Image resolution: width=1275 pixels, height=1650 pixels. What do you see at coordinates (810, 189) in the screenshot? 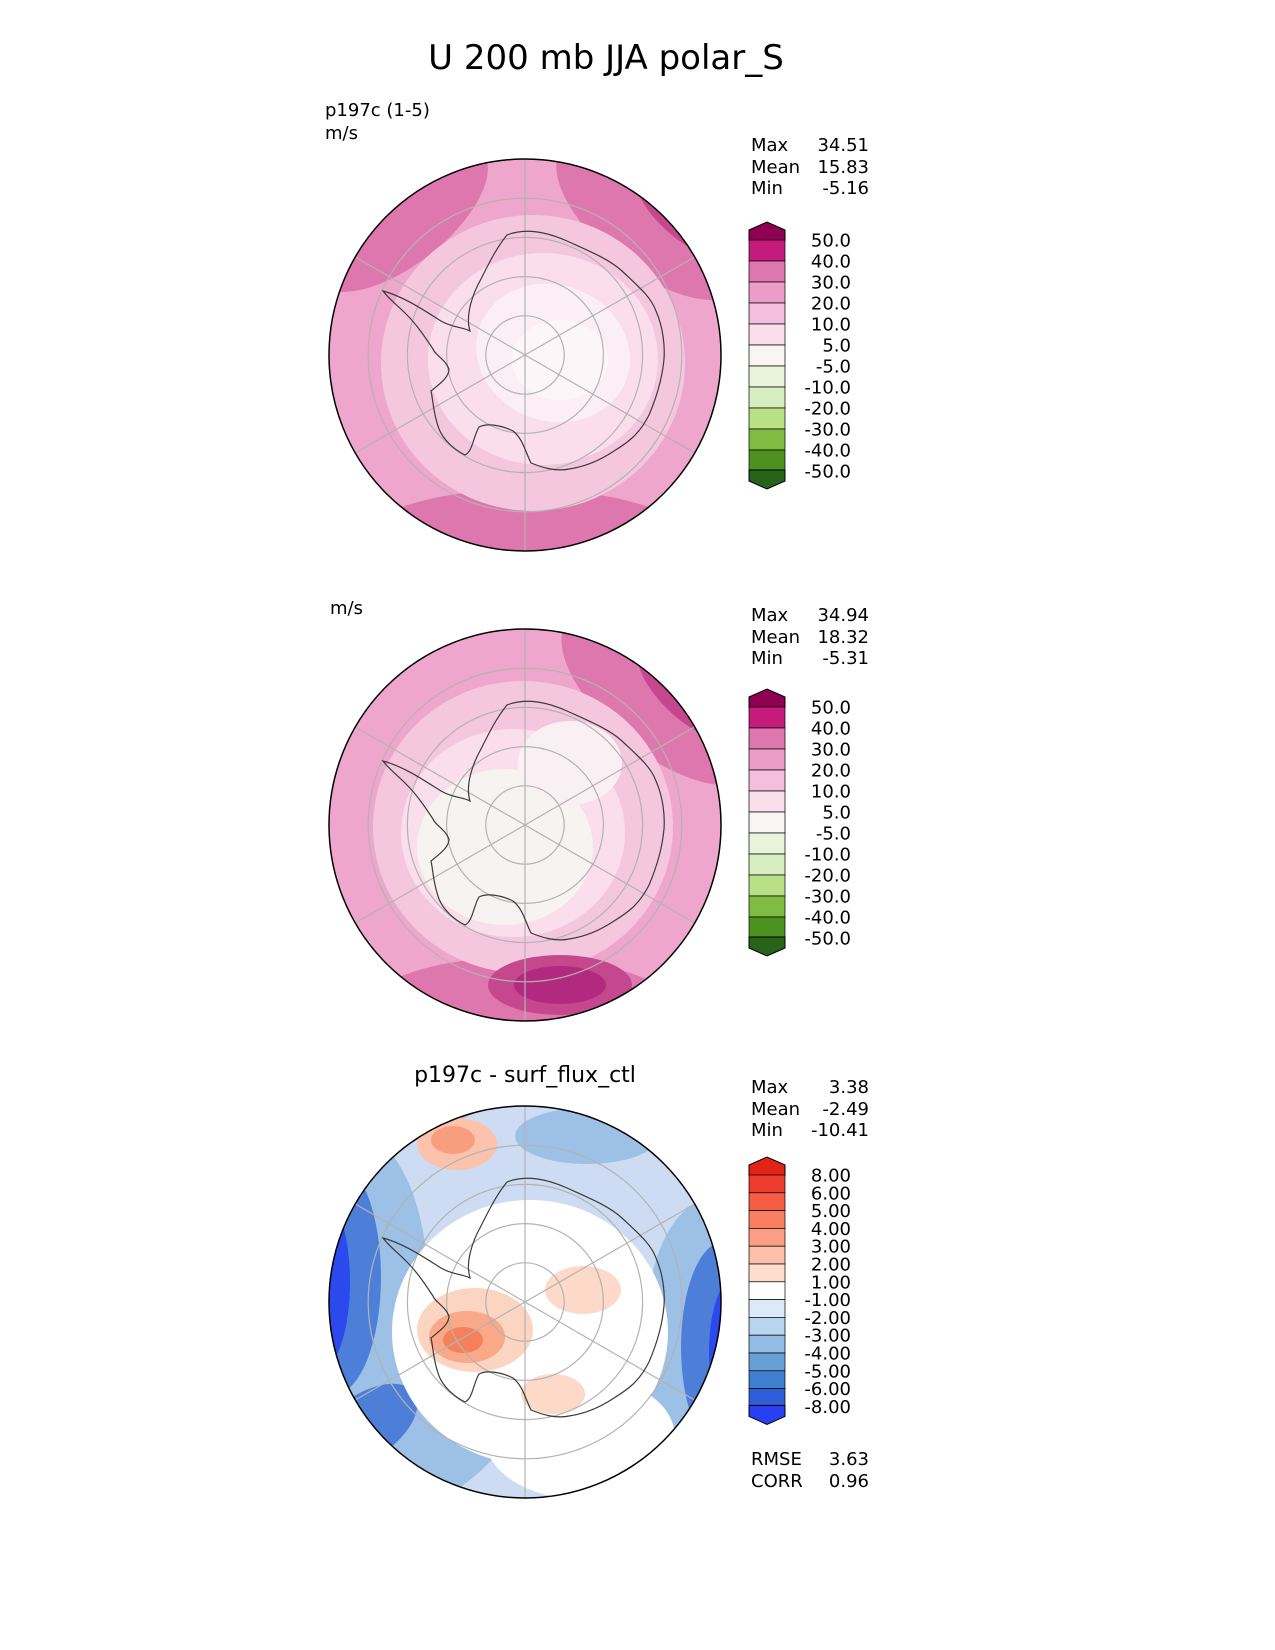
I see `stat-row: Min -5.16` at bounding box center [810, 189].